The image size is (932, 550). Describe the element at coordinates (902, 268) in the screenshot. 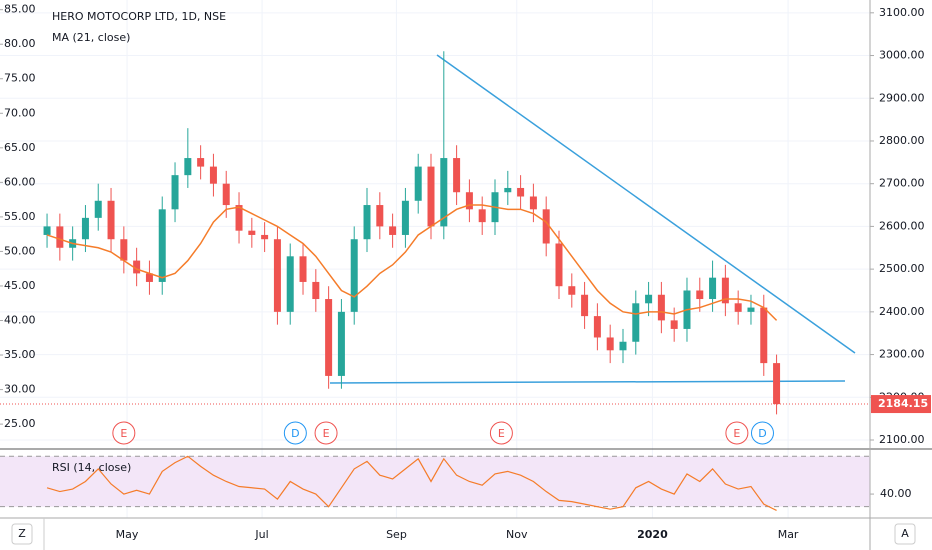

I see `right-tick-label: 2500.00` at that location.